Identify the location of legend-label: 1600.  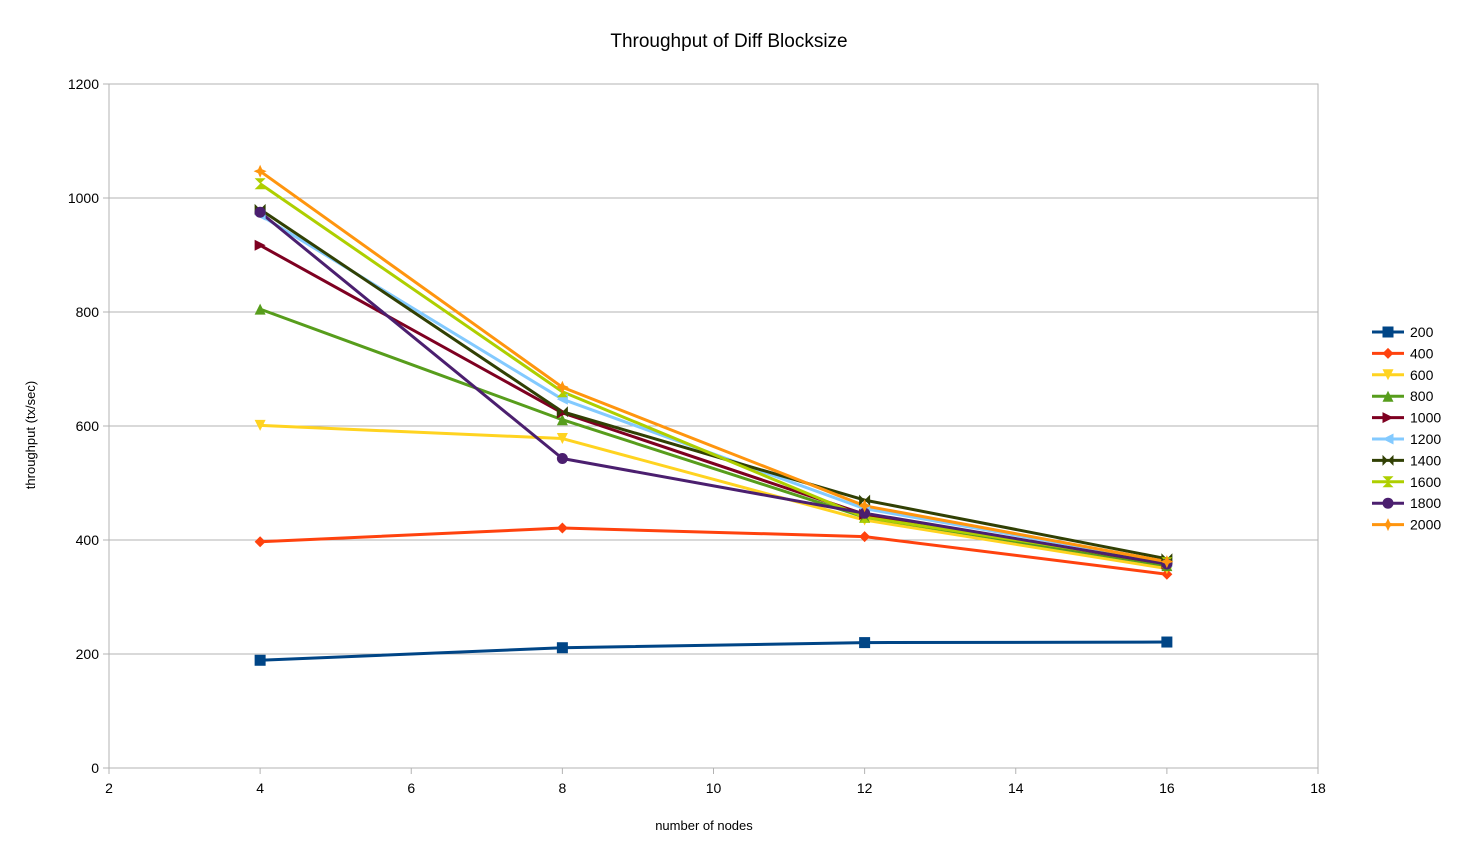
(1425, 482).